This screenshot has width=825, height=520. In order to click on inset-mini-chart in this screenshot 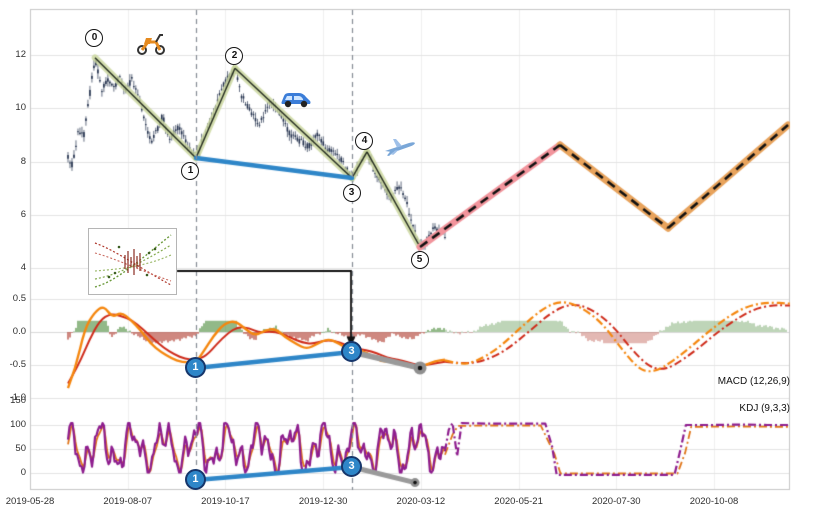, I will do `click(133, 261)`.